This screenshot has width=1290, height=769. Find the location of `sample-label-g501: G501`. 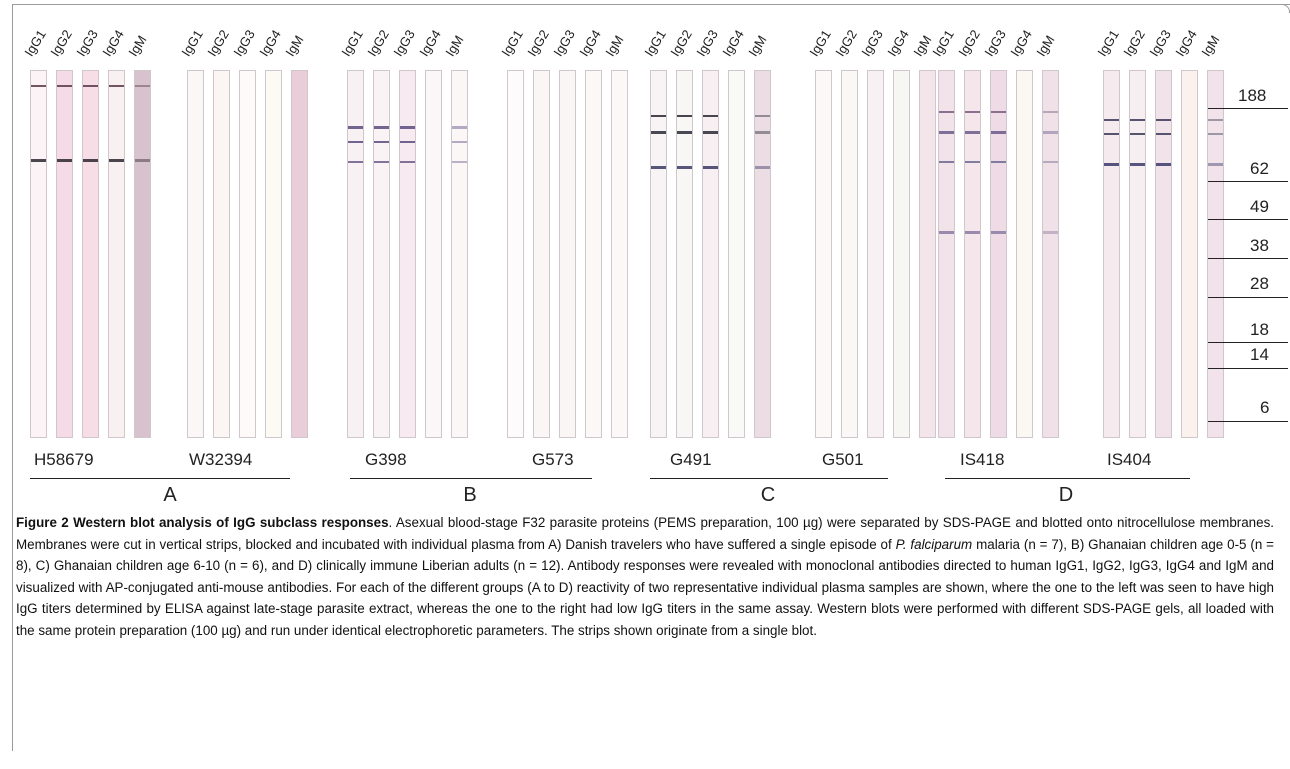

sample-label-g501: G501 is located at coordinates (843, 459).